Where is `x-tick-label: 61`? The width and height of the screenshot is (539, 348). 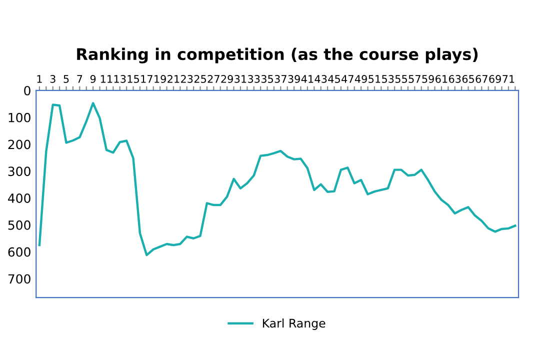 x-tick-label: 61 is located at coordinates (442, 79).